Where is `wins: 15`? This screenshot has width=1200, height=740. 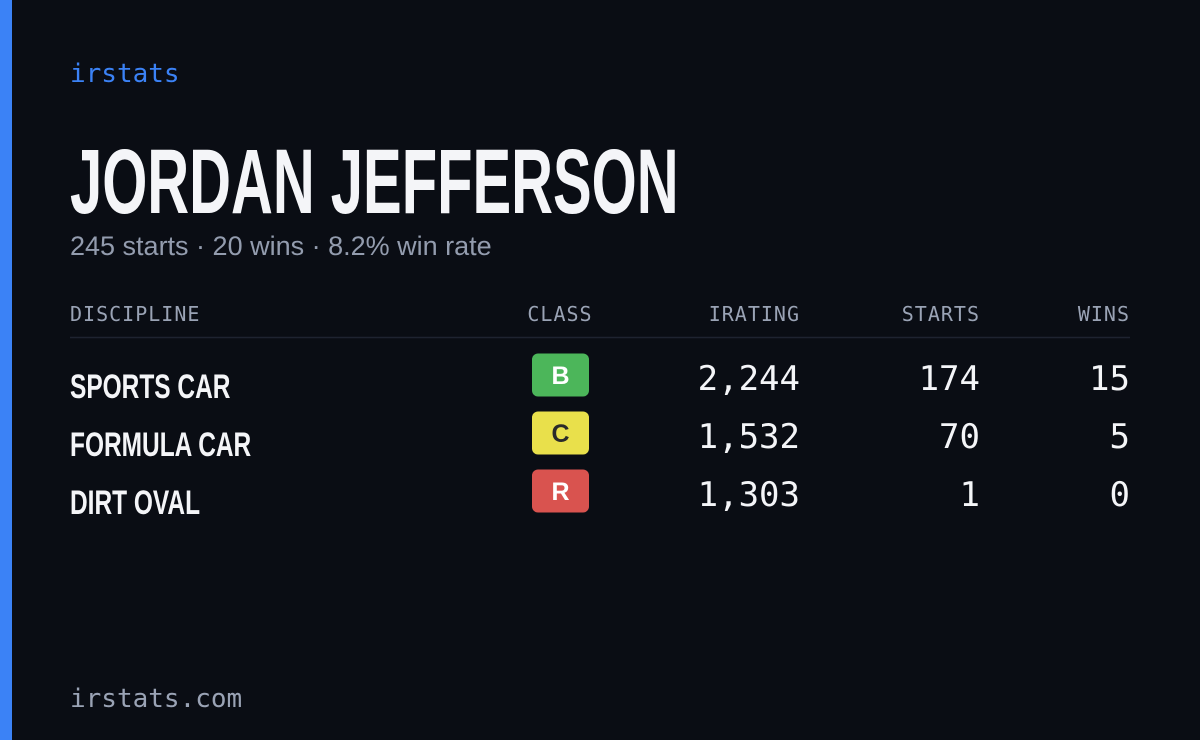 wins: 15 is located at coordinates (1109, 379).